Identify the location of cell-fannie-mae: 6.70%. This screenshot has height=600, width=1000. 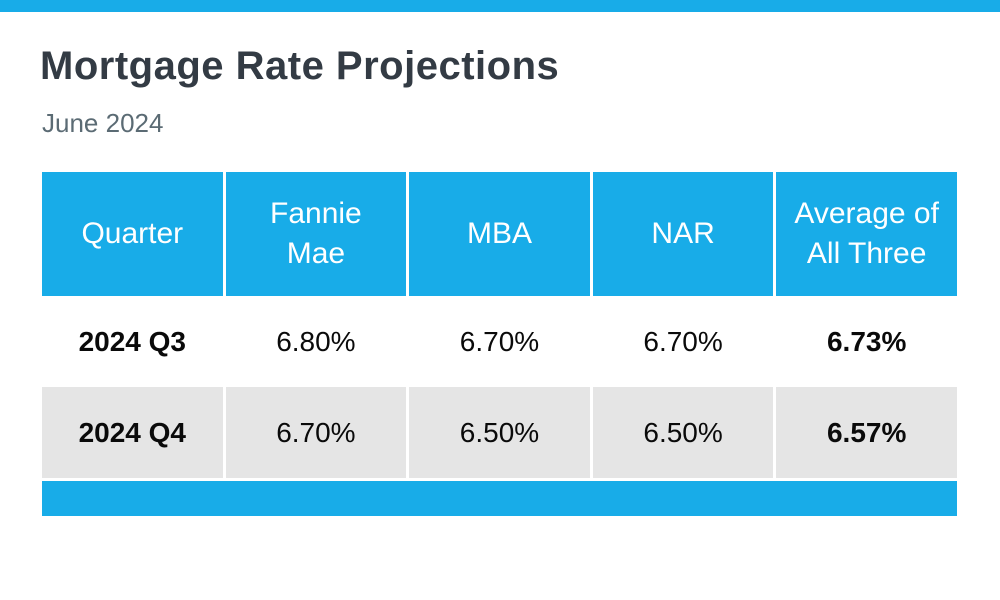
(316, 432).